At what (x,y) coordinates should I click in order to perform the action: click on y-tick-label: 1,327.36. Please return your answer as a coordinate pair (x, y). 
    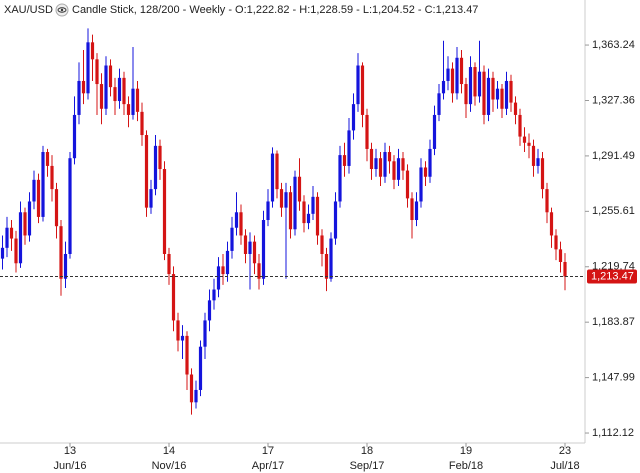
    Looking at the image, I should click on (613, 100).